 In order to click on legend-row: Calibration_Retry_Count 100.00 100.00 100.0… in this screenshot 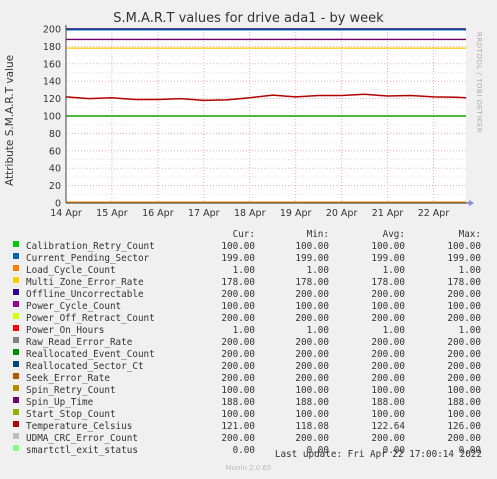, I will do `click(247, 247)`.